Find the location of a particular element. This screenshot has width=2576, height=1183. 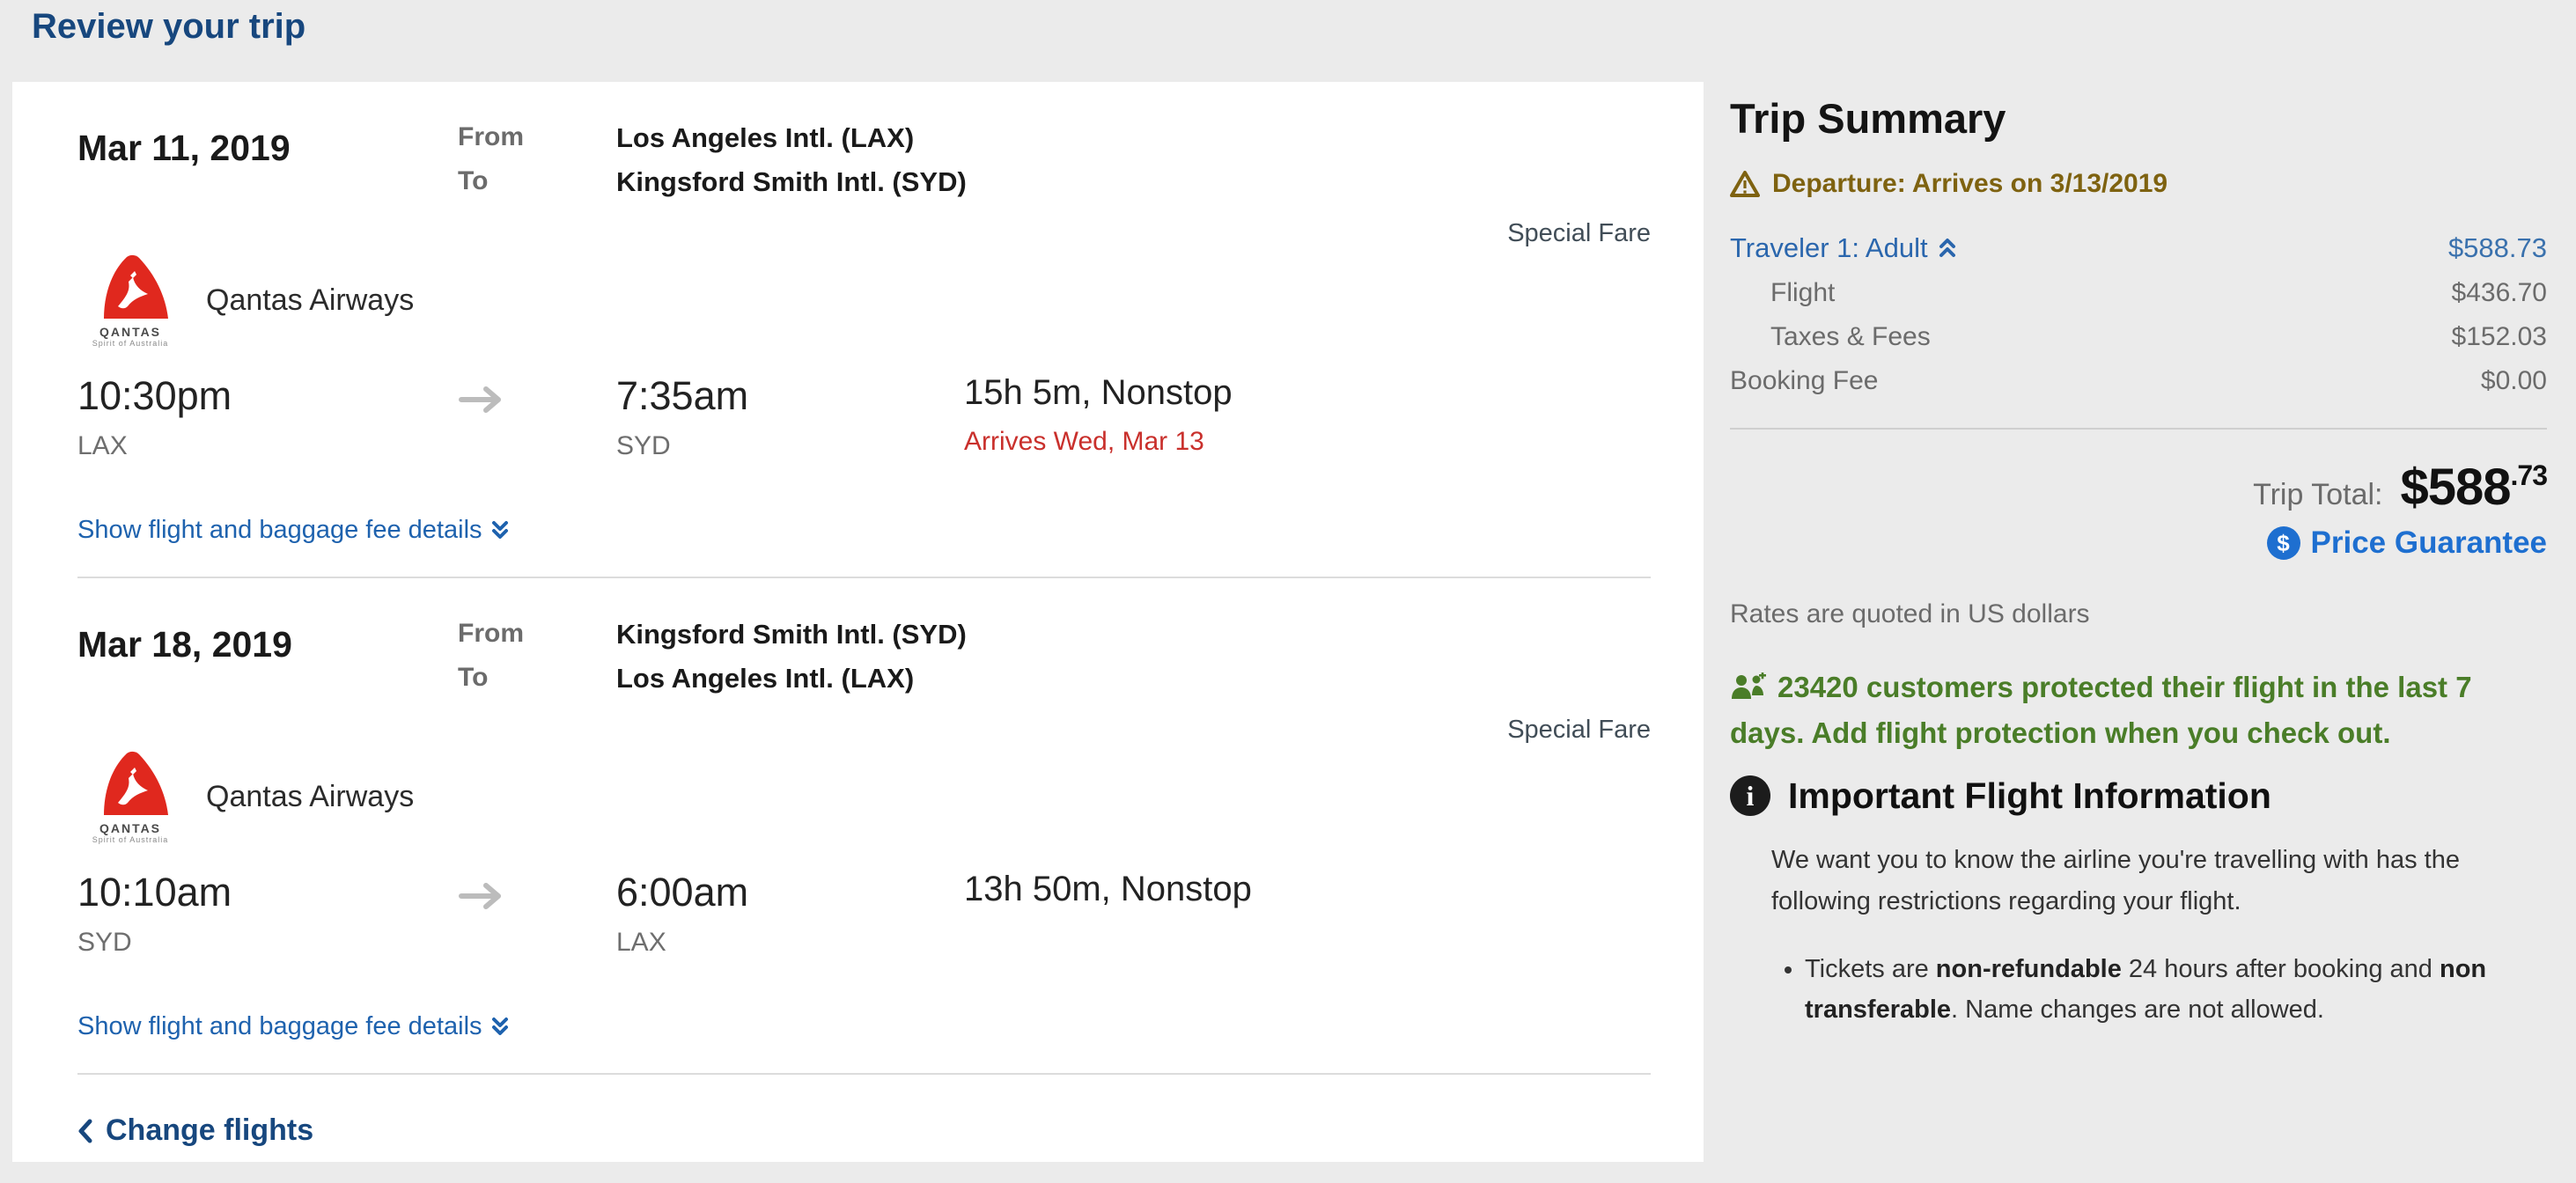

traveler-row: Traveler 1: Adult $588.73 is located at coordinates (2139, 248).